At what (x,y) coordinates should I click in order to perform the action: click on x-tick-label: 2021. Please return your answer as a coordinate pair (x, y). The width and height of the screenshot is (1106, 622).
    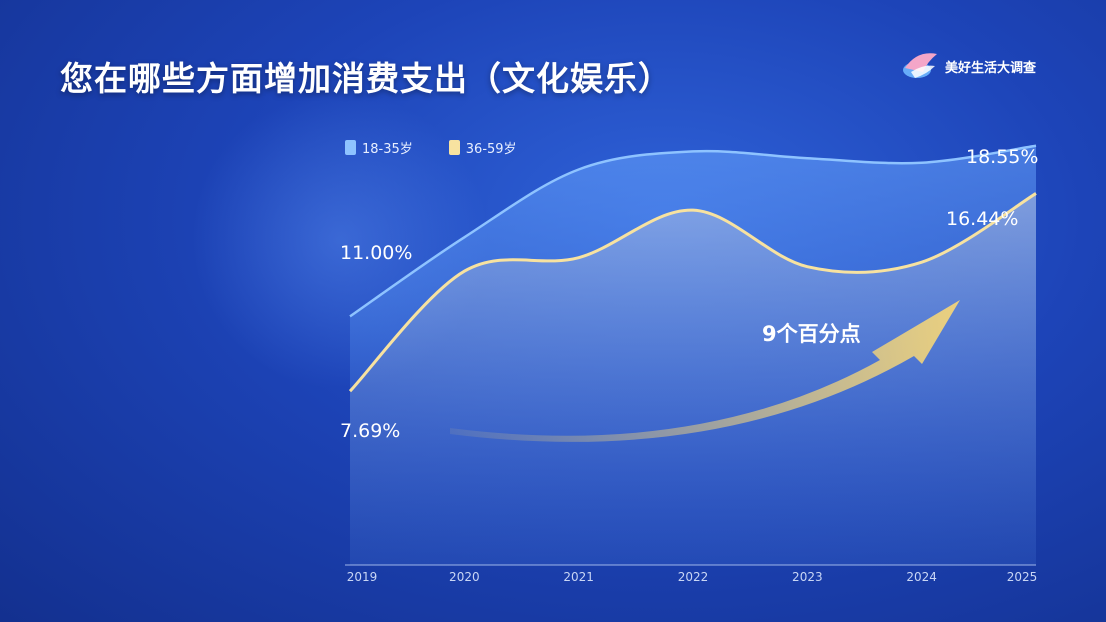
    Looking at the image, I should click on (578, 577).